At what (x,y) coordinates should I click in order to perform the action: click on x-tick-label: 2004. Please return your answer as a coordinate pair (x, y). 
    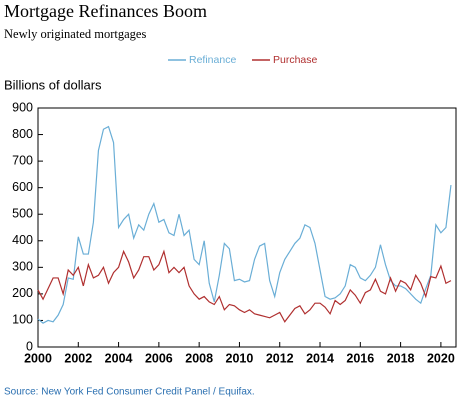
    Looking at the image, I should click on (119, 358).